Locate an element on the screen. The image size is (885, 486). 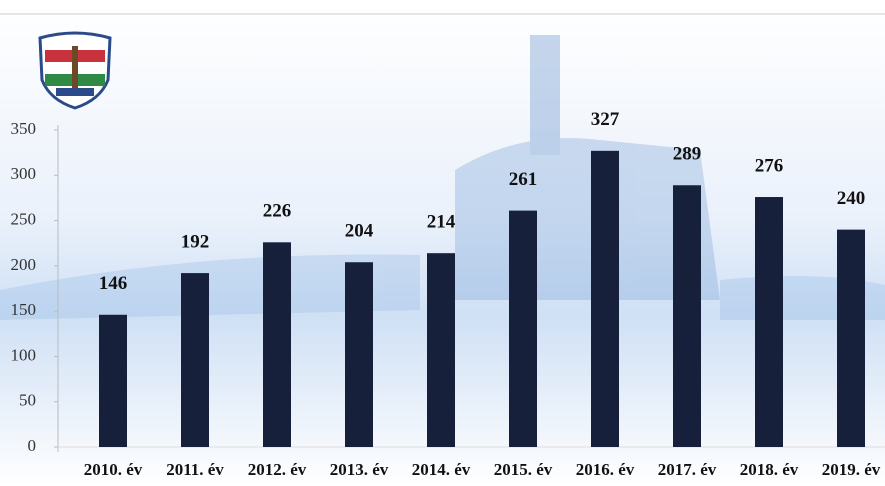
x-tick-label: 2012. év is located at coordinates (277, 469).